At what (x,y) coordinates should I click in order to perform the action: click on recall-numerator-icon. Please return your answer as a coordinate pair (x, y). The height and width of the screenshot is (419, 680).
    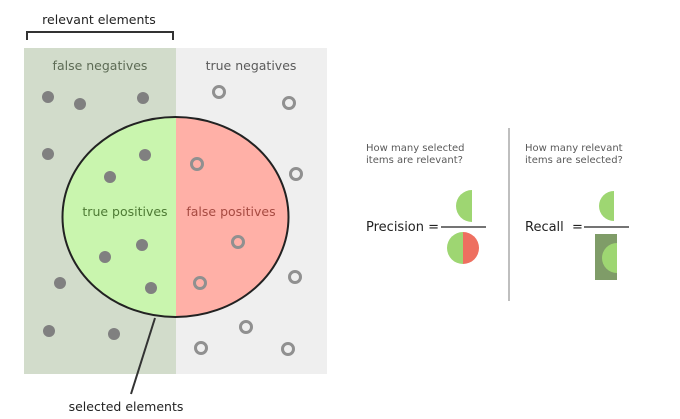
    Looking at the image, I should click on (606, 206).